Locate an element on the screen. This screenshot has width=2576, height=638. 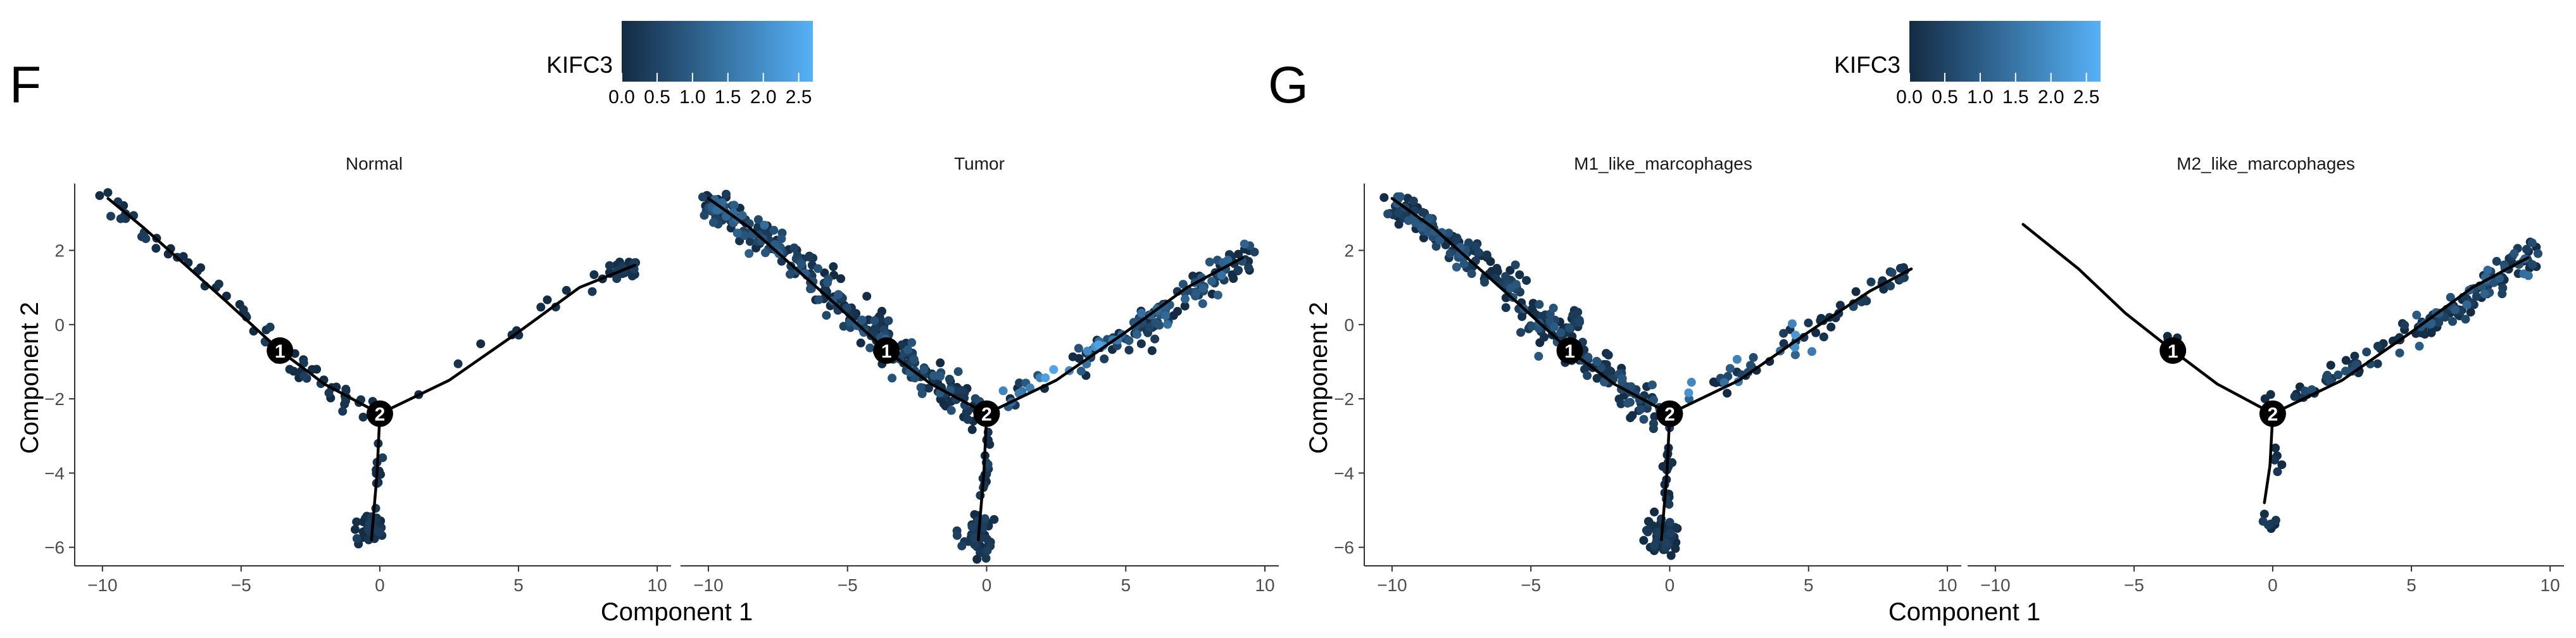
x-tick-label: 5 is located at coordinates (2411, 585).